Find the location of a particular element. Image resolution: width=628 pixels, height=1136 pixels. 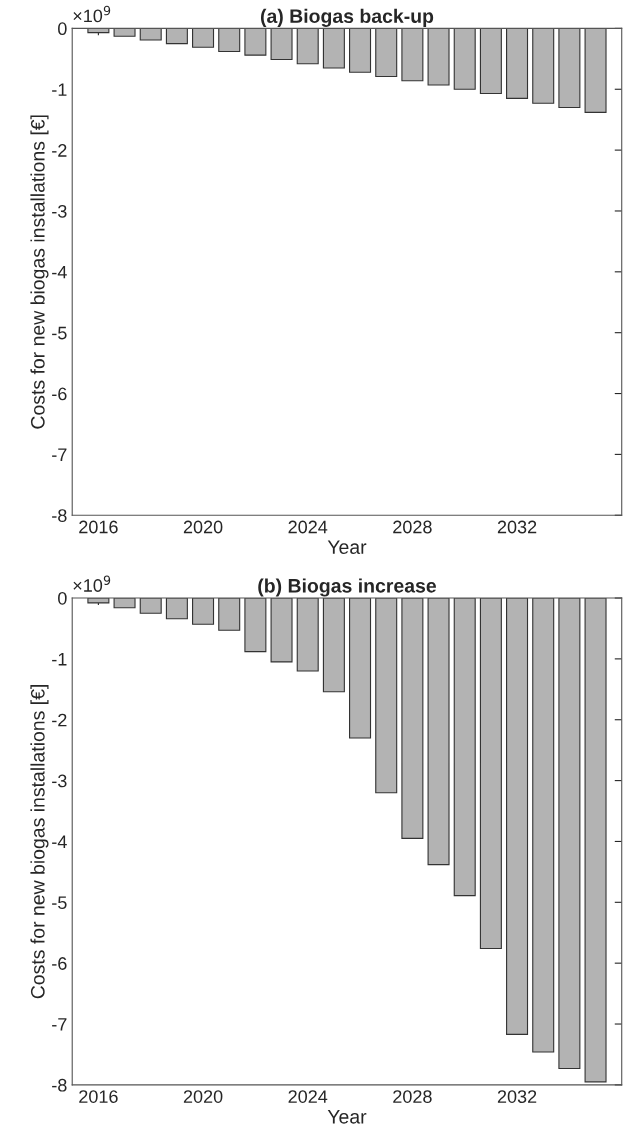

chart-title: (a) Biogas back-up is located at coordinates (347, 17).